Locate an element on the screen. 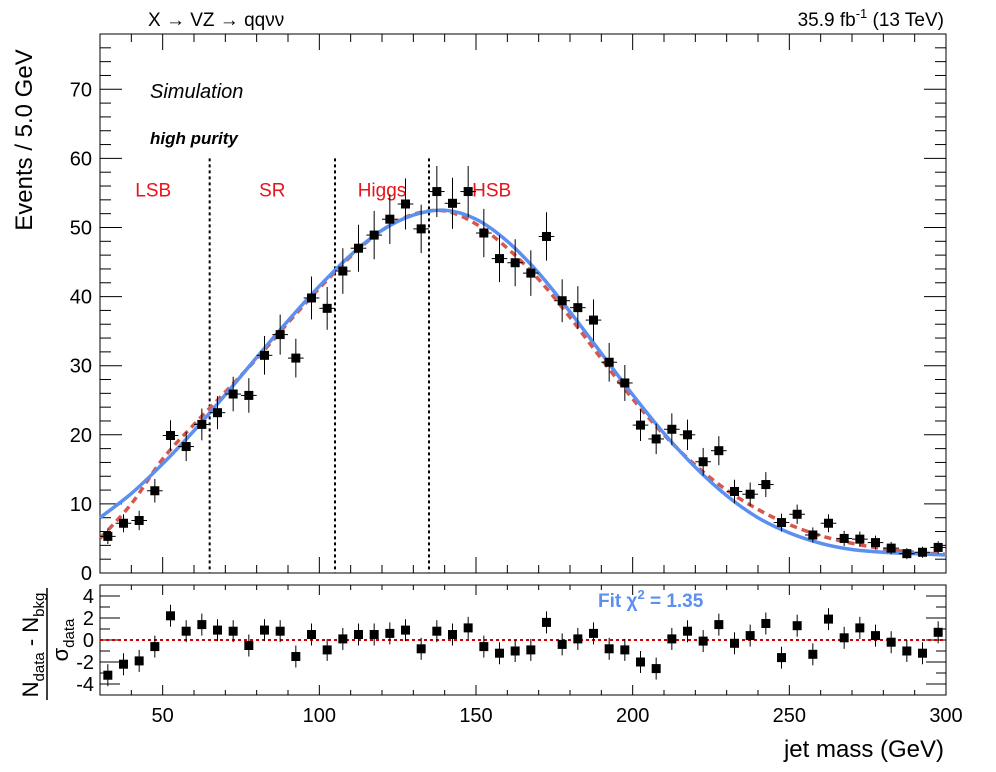 Image resolution: width=996 pixels, height=772 pixels. y-tick-label: 40 is located at coordinates (81, 298).